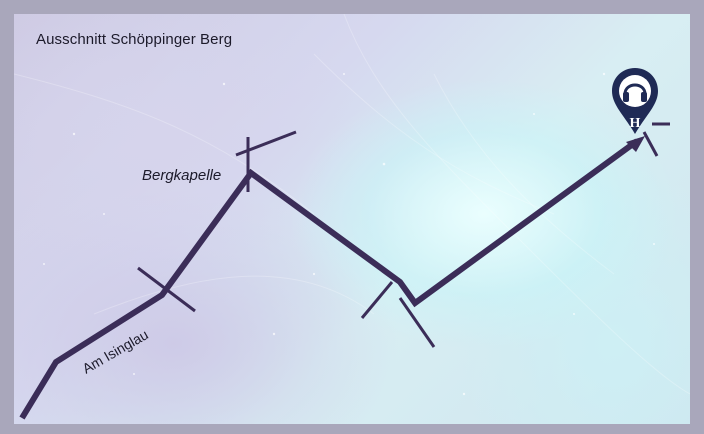 This screenshot has height=434, width=704. What do you see at coordinates (635, 123) in the screenshot?
I see `marker-letter: H` at bounding box center [635, 123].